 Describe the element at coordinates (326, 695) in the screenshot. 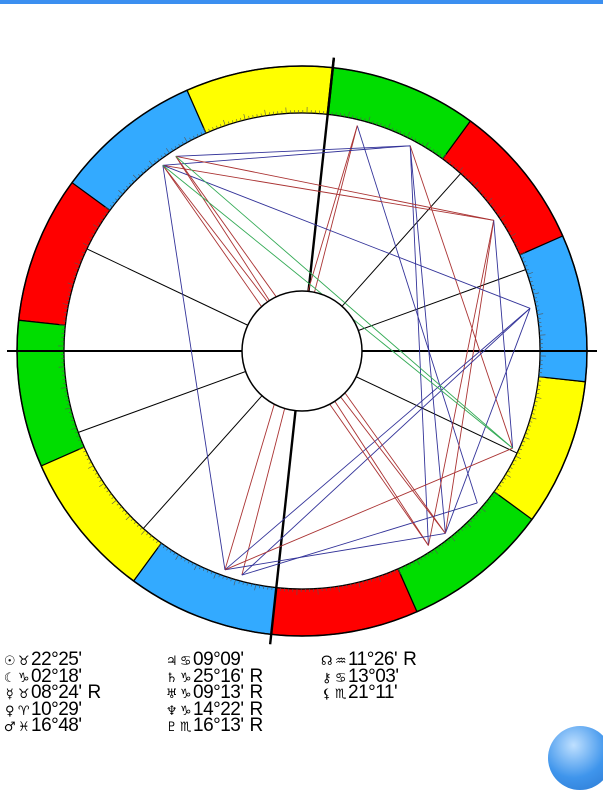

I see `planet-glyph-icon: ⚸` at that location.